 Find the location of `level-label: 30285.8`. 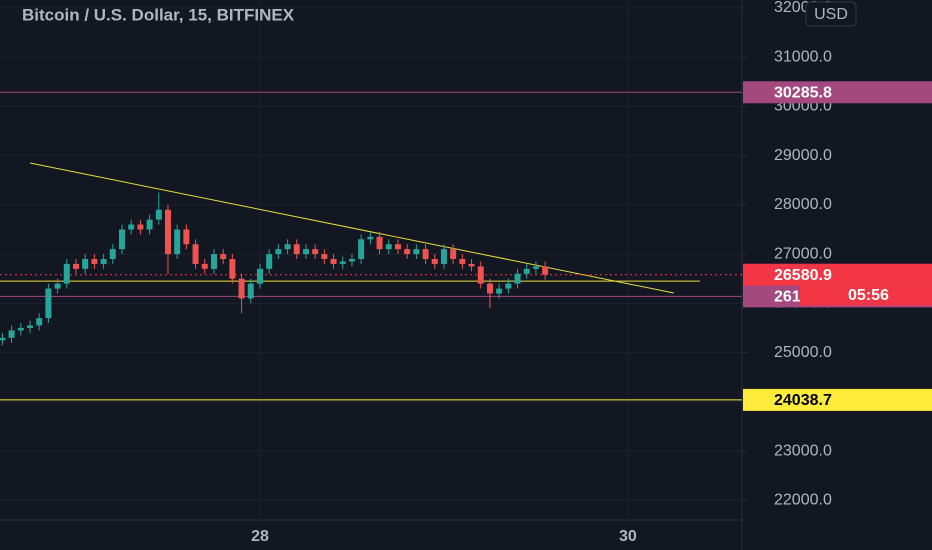

level-label: 30285.8 is located at coordinates (803, 93).